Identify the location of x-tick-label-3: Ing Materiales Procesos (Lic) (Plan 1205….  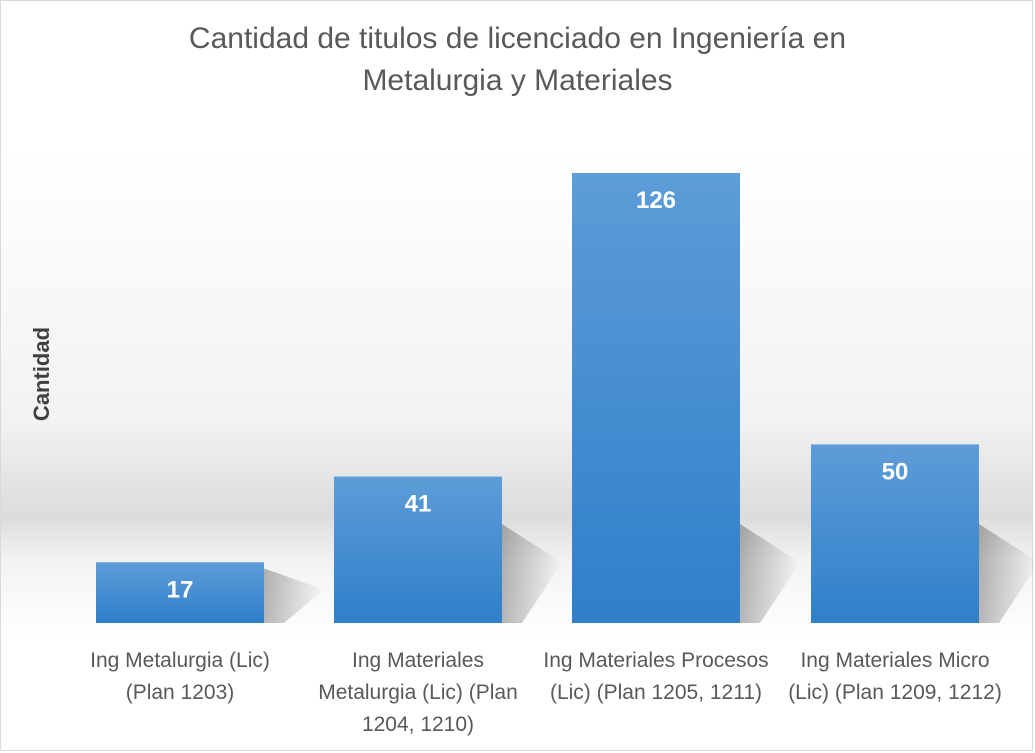
(656, 676).